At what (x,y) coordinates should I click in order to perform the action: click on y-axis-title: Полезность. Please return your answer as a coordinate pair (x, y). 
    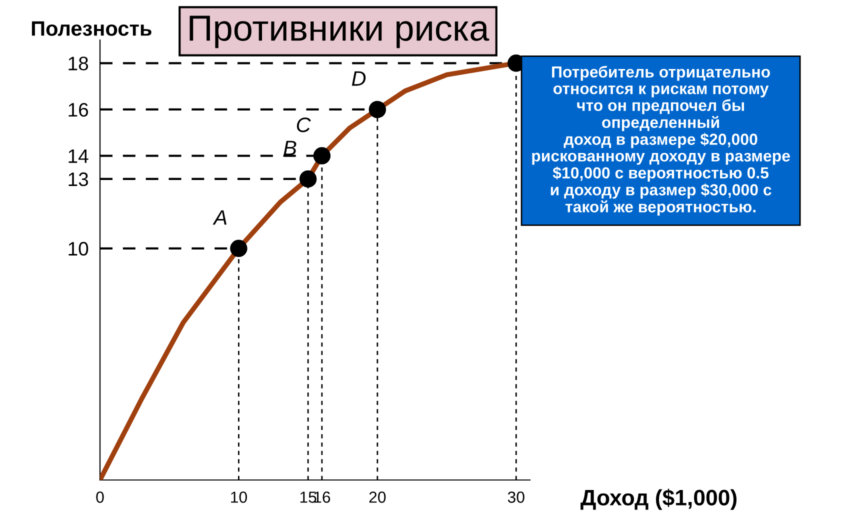
    Looking at the image, I should click on (92, 28).